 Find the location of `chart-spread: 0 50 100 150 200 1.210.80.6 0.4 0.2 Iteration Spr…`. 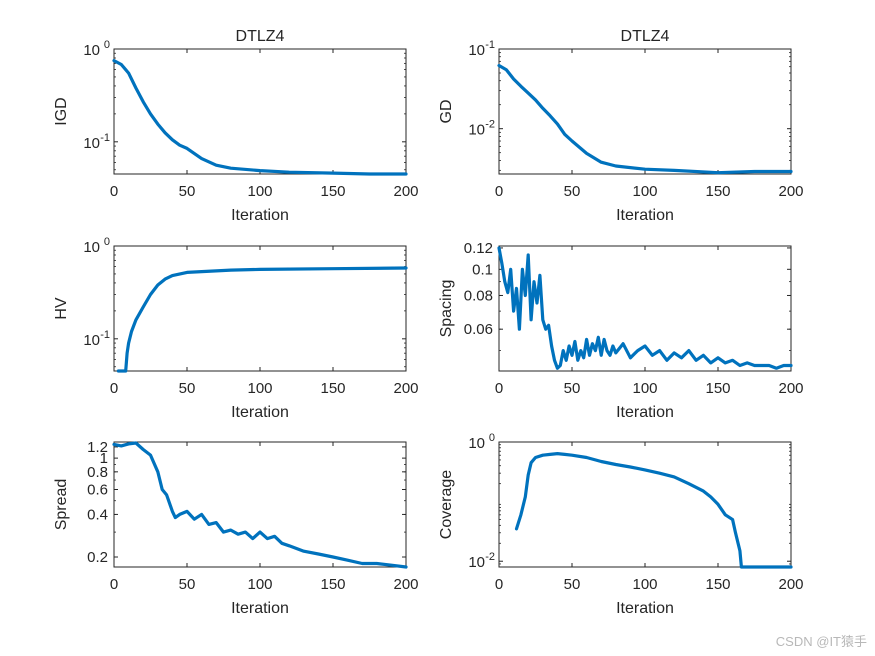

chart-spread: 0 50 100 150 200 1.210.80.6 0.4 0.2 Iteration Spr… is located at coordinates (236, 528).